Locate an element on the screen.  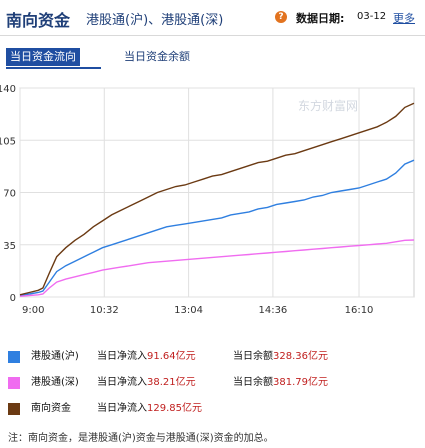
legend-name: 港股通(沪) is located at coordinates (55, 356).